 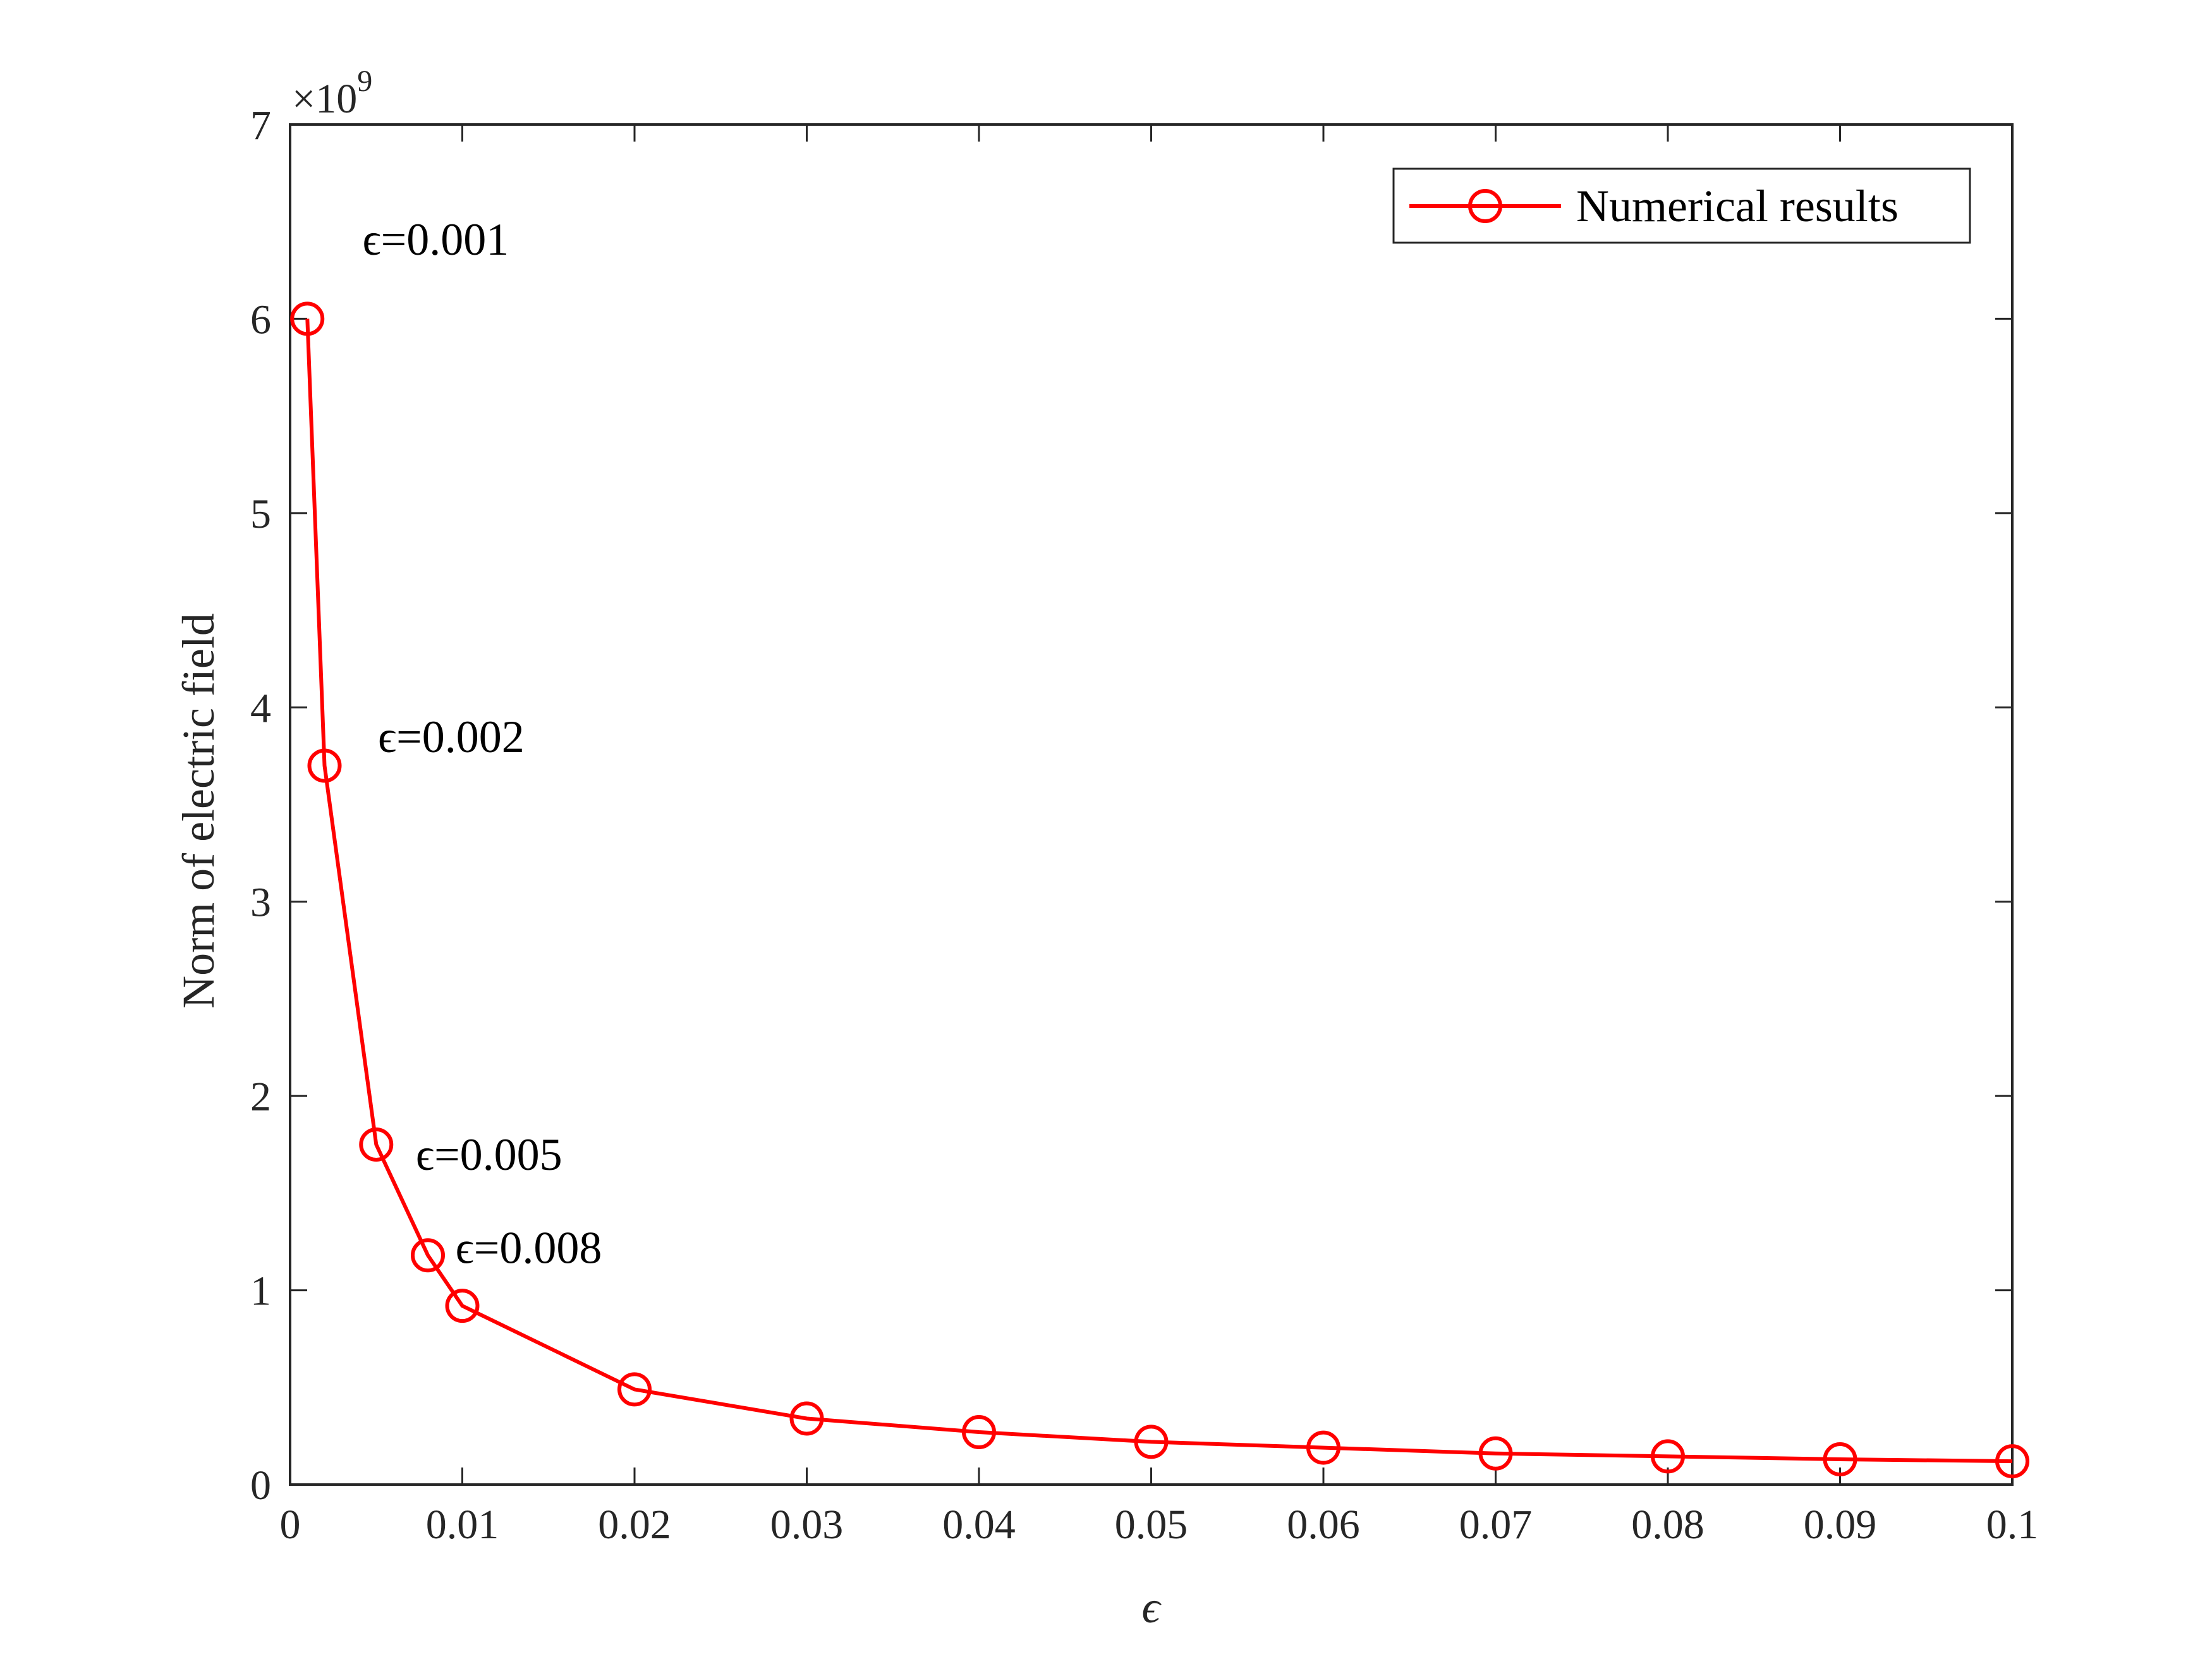 What do you see at coordinates (260, 708) in the screenshot?
I see `y-tick-label: 4` at bounding box center [260, 708].